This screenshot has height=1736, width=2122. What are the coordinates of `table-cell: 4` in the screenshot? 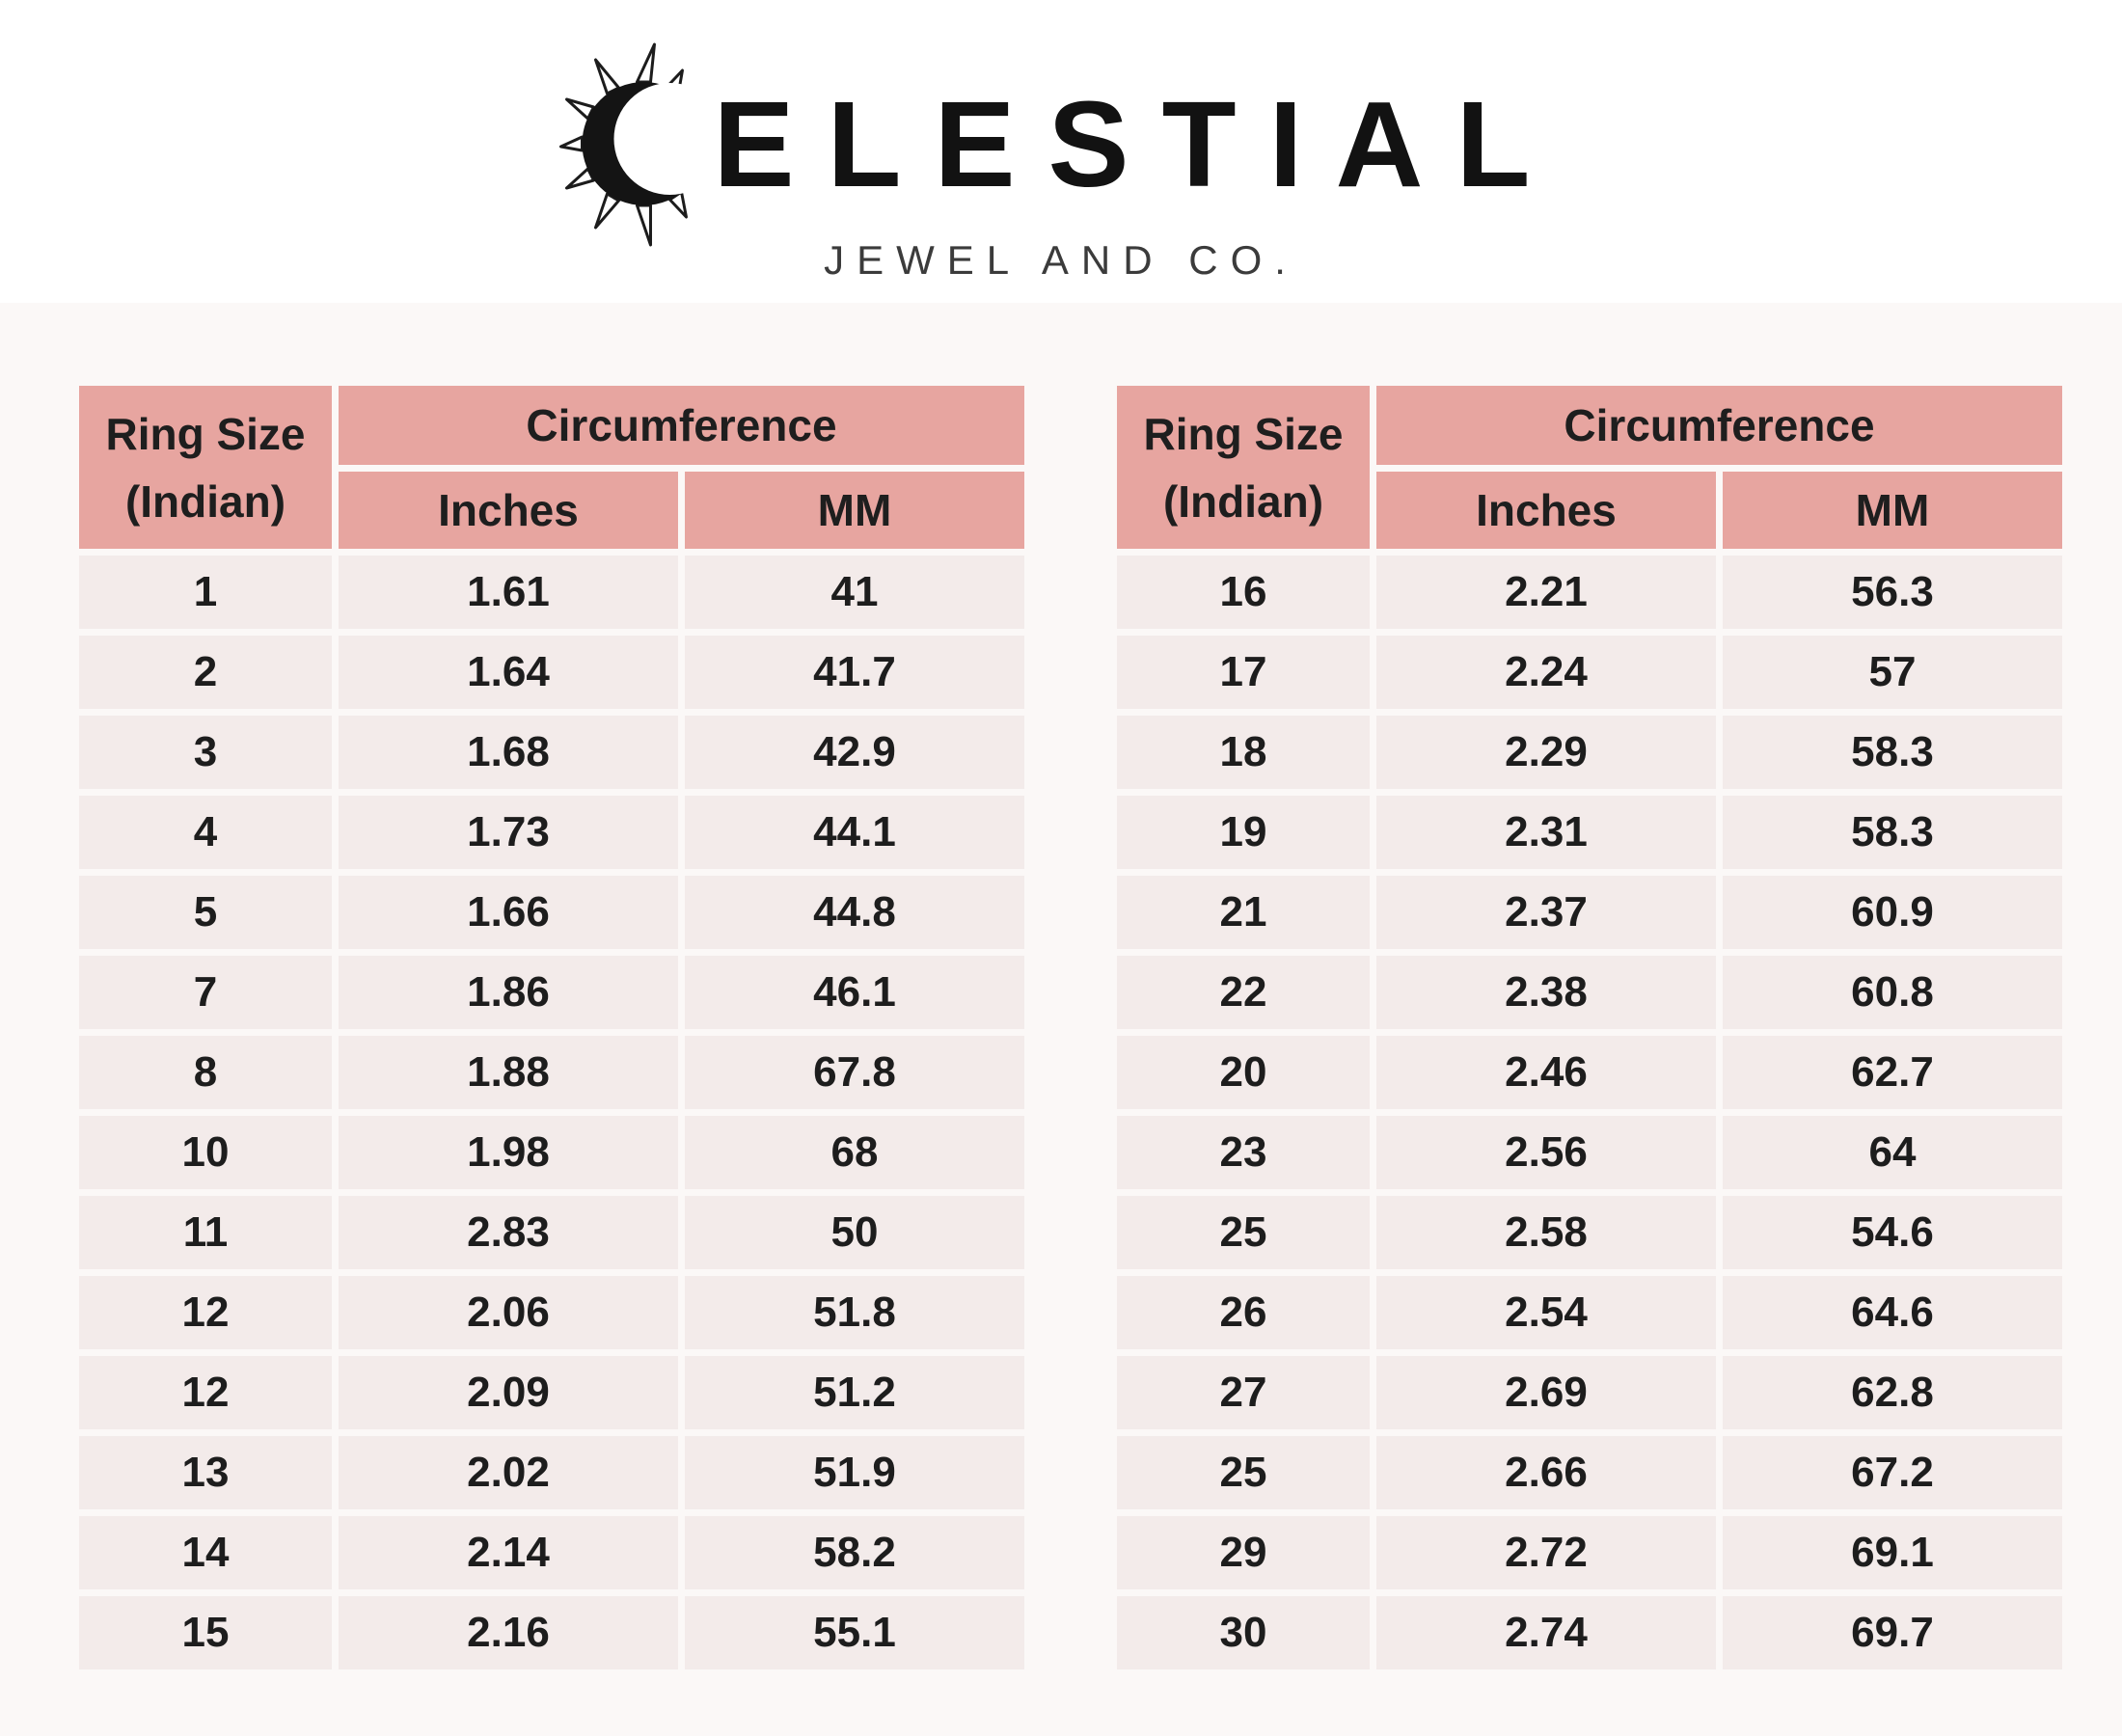 It's located at (206, 832).